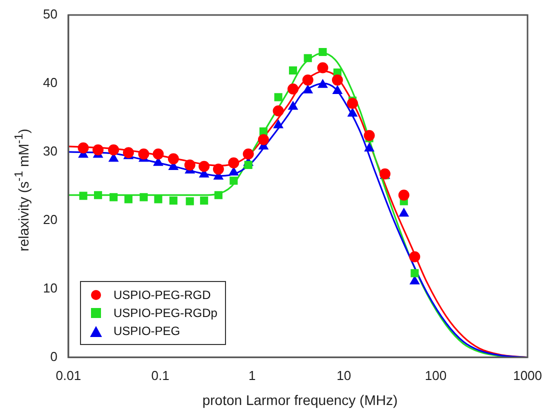 This screenshot has height=409, width=545. I want to click on x-tick-label: 0.1, so click(160, 375).